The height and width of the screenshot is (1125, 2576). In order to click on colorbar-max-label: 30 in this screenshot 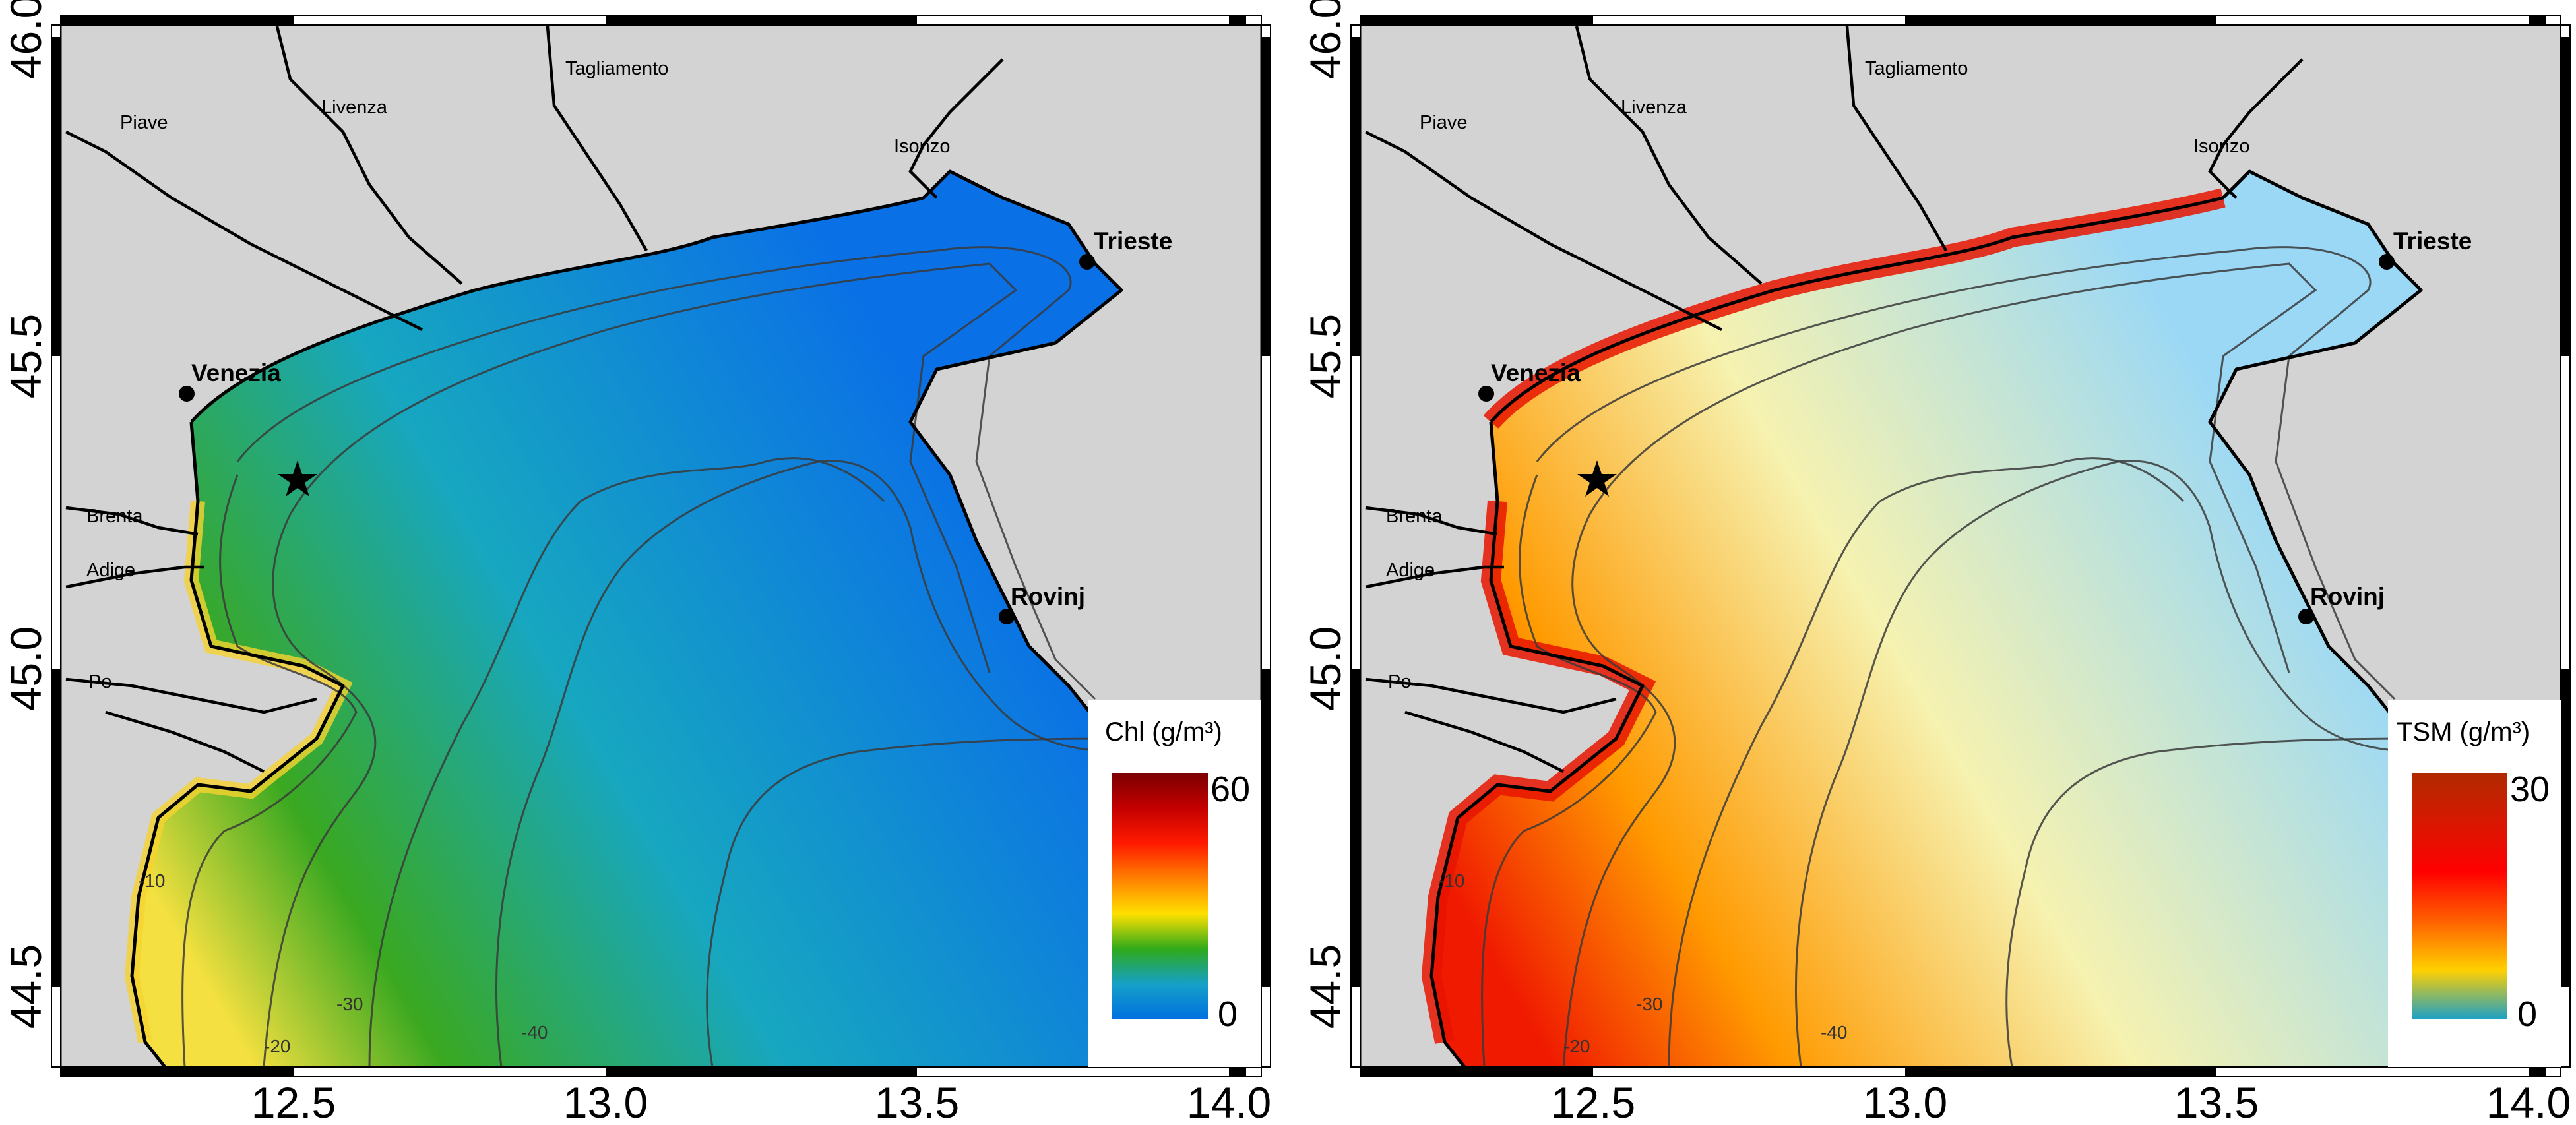, I will do `click(2530, 790)`.